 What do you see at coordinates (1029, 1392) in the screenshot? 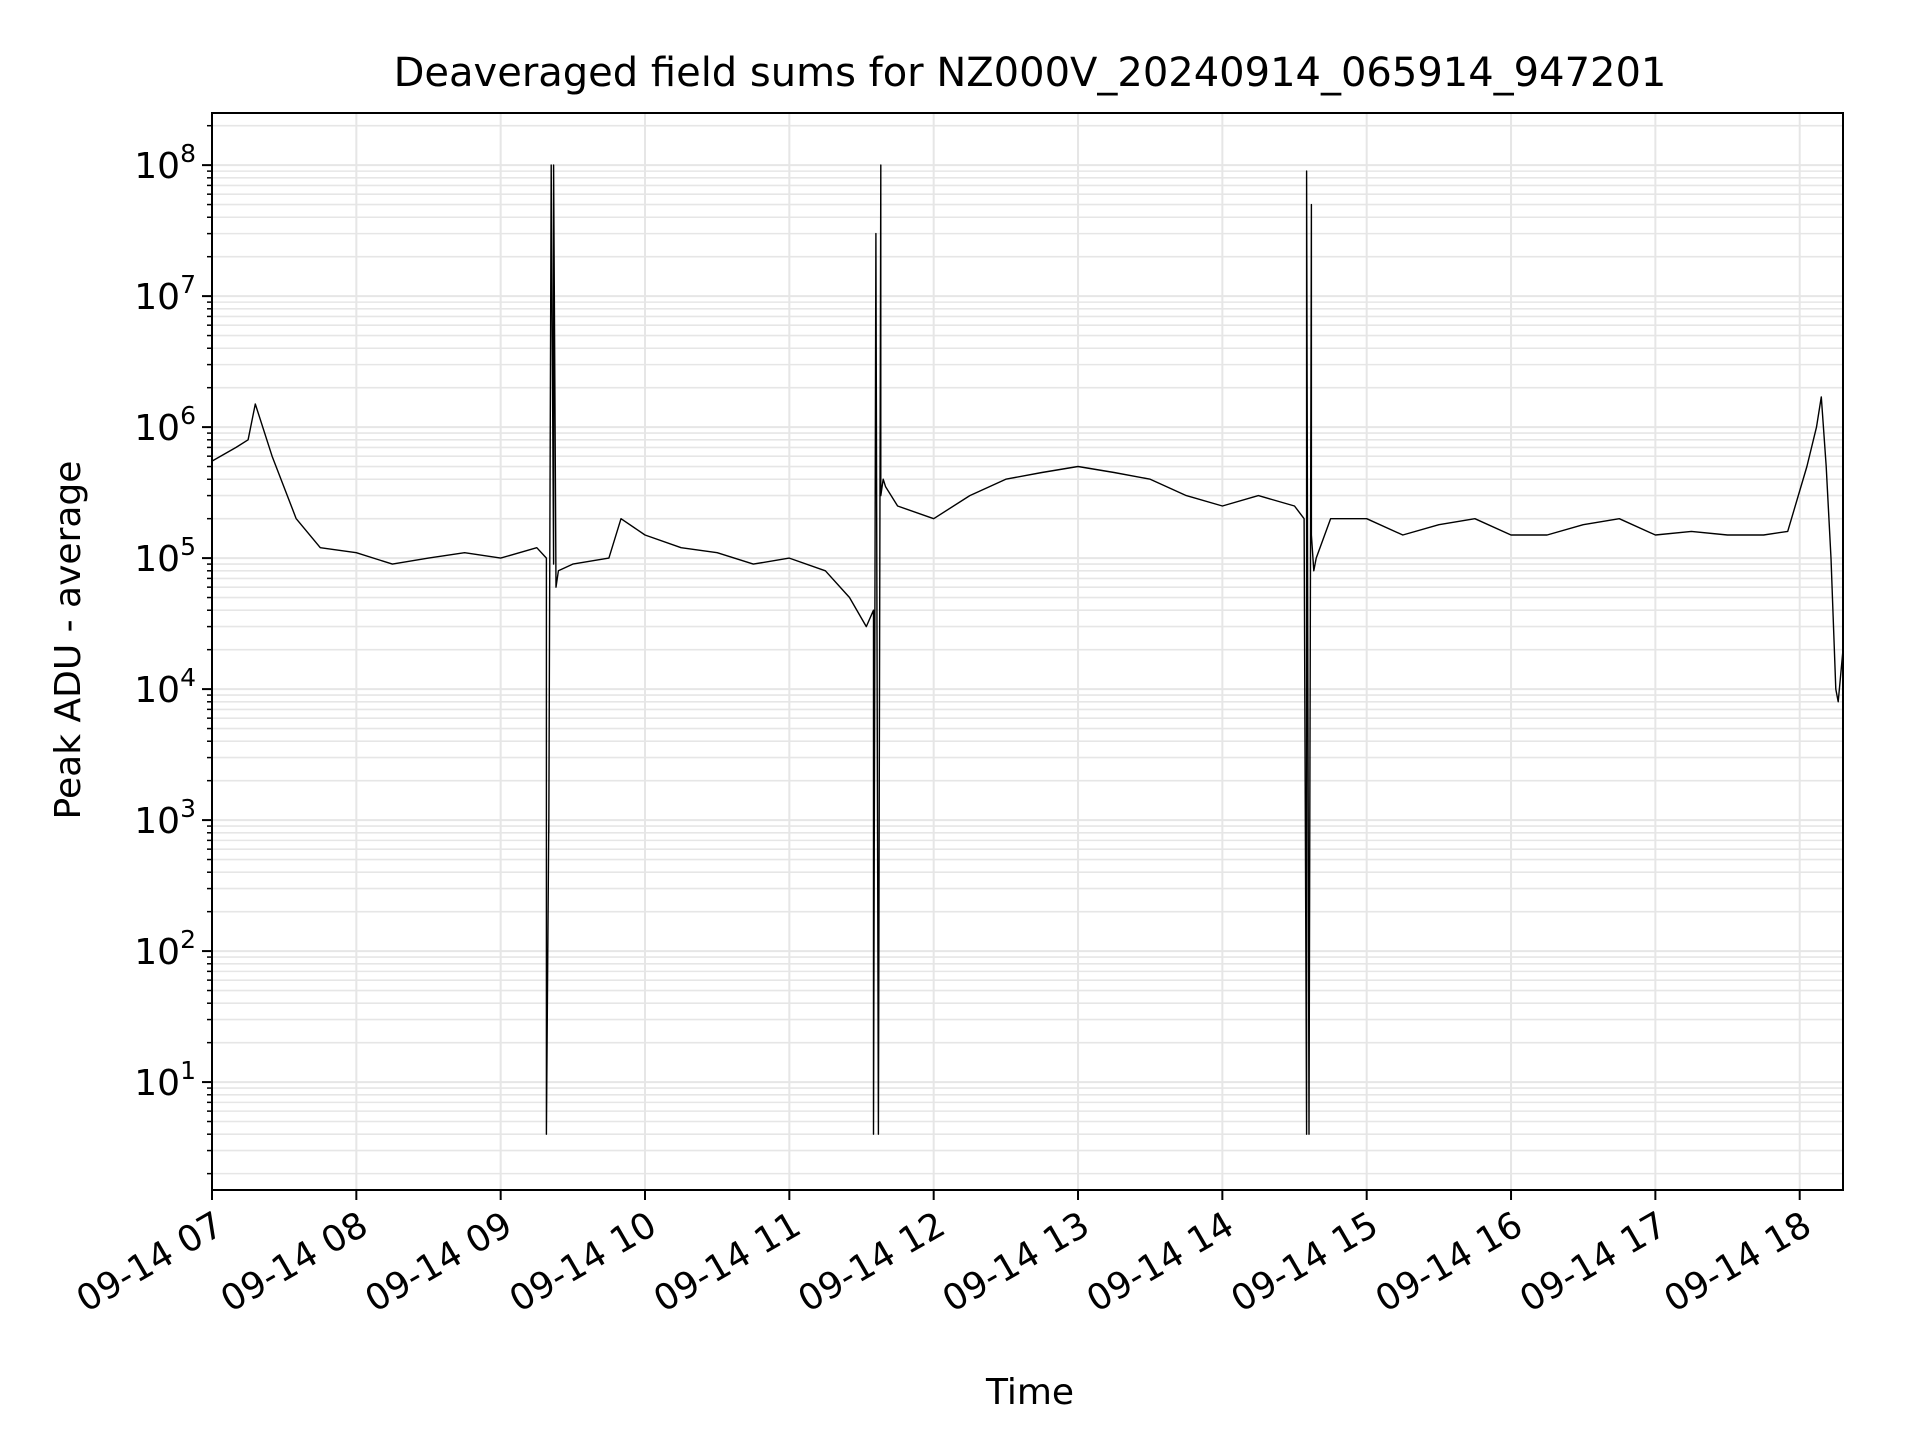
I see `x-axis-label: Time` at bounding box center [1029, 1392].